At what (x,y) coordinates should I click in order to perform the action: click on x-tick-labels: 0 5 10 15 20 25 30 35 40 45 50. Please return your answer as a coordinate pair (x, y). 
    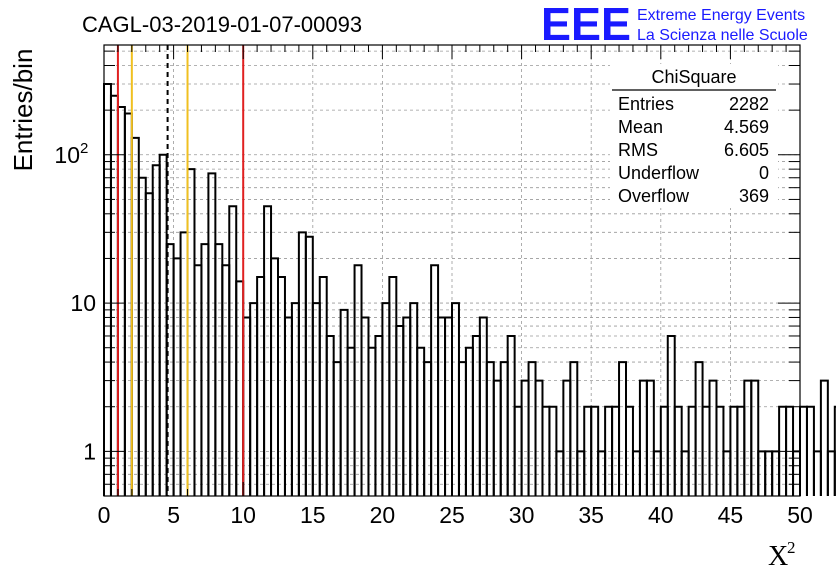
    Looking at the image, I should click on (455, 515).